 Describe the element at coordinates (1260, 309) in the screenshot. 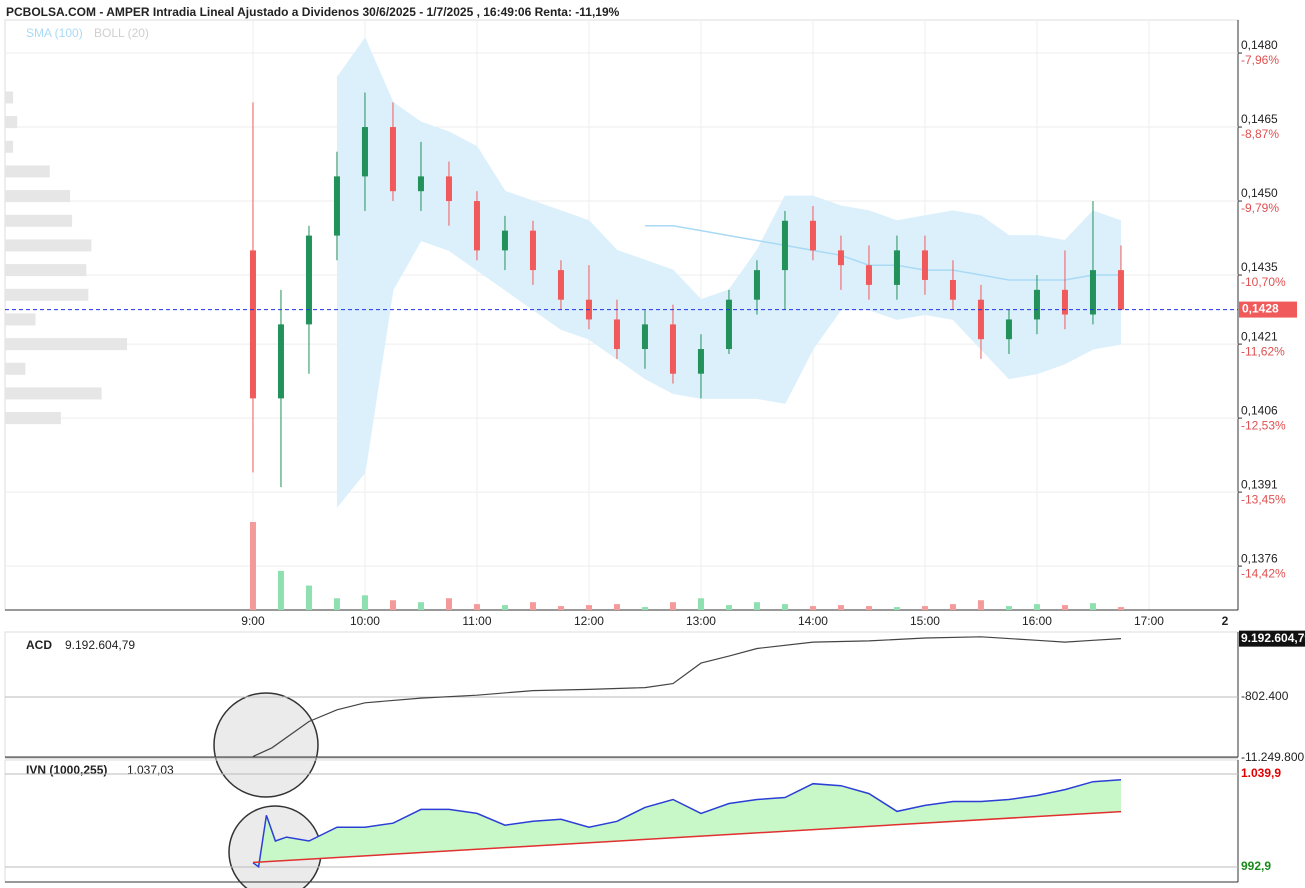

I see `last-price-label: 0,1428` at that location.